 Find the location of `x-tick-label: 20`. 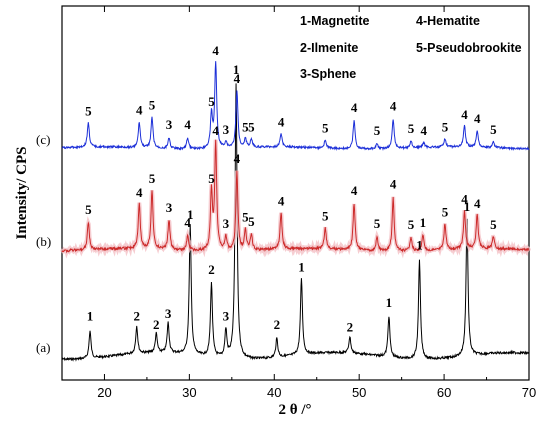

x-tick-label: 20 is located at coordinates (104, 392).